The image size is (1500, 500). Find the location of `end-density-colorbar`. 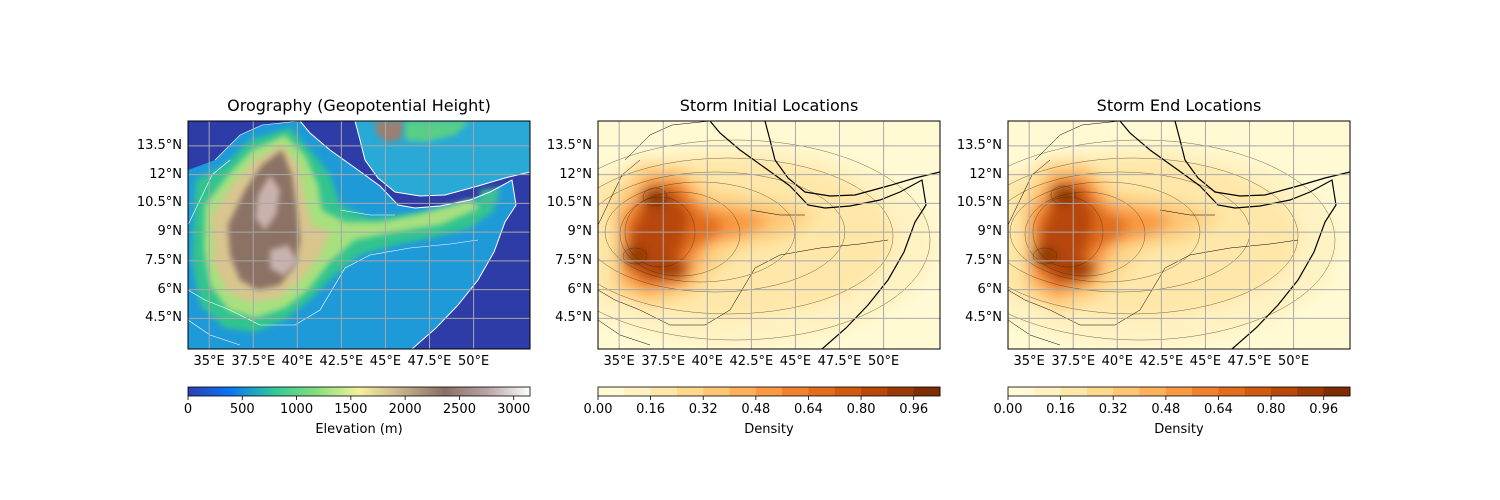

end-density-colorbar is located at coordinates (1179, 393).